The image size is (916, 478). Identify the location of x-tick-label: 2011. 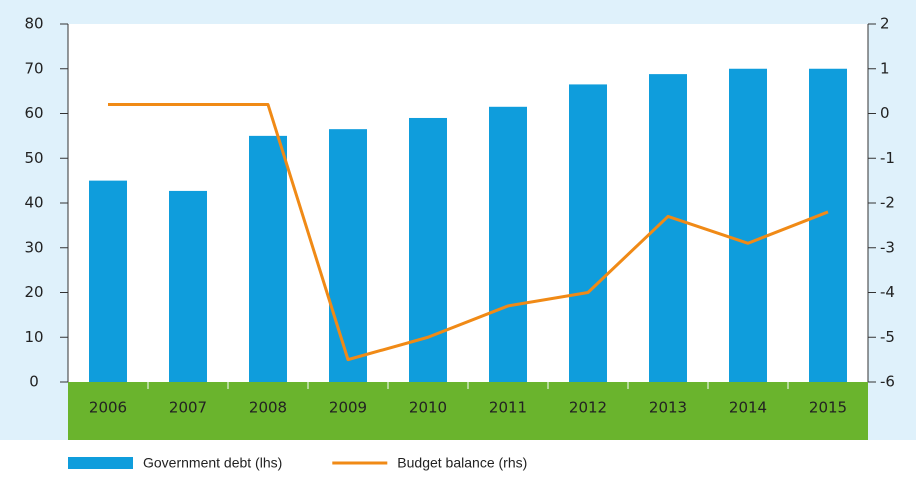
(508, 408).